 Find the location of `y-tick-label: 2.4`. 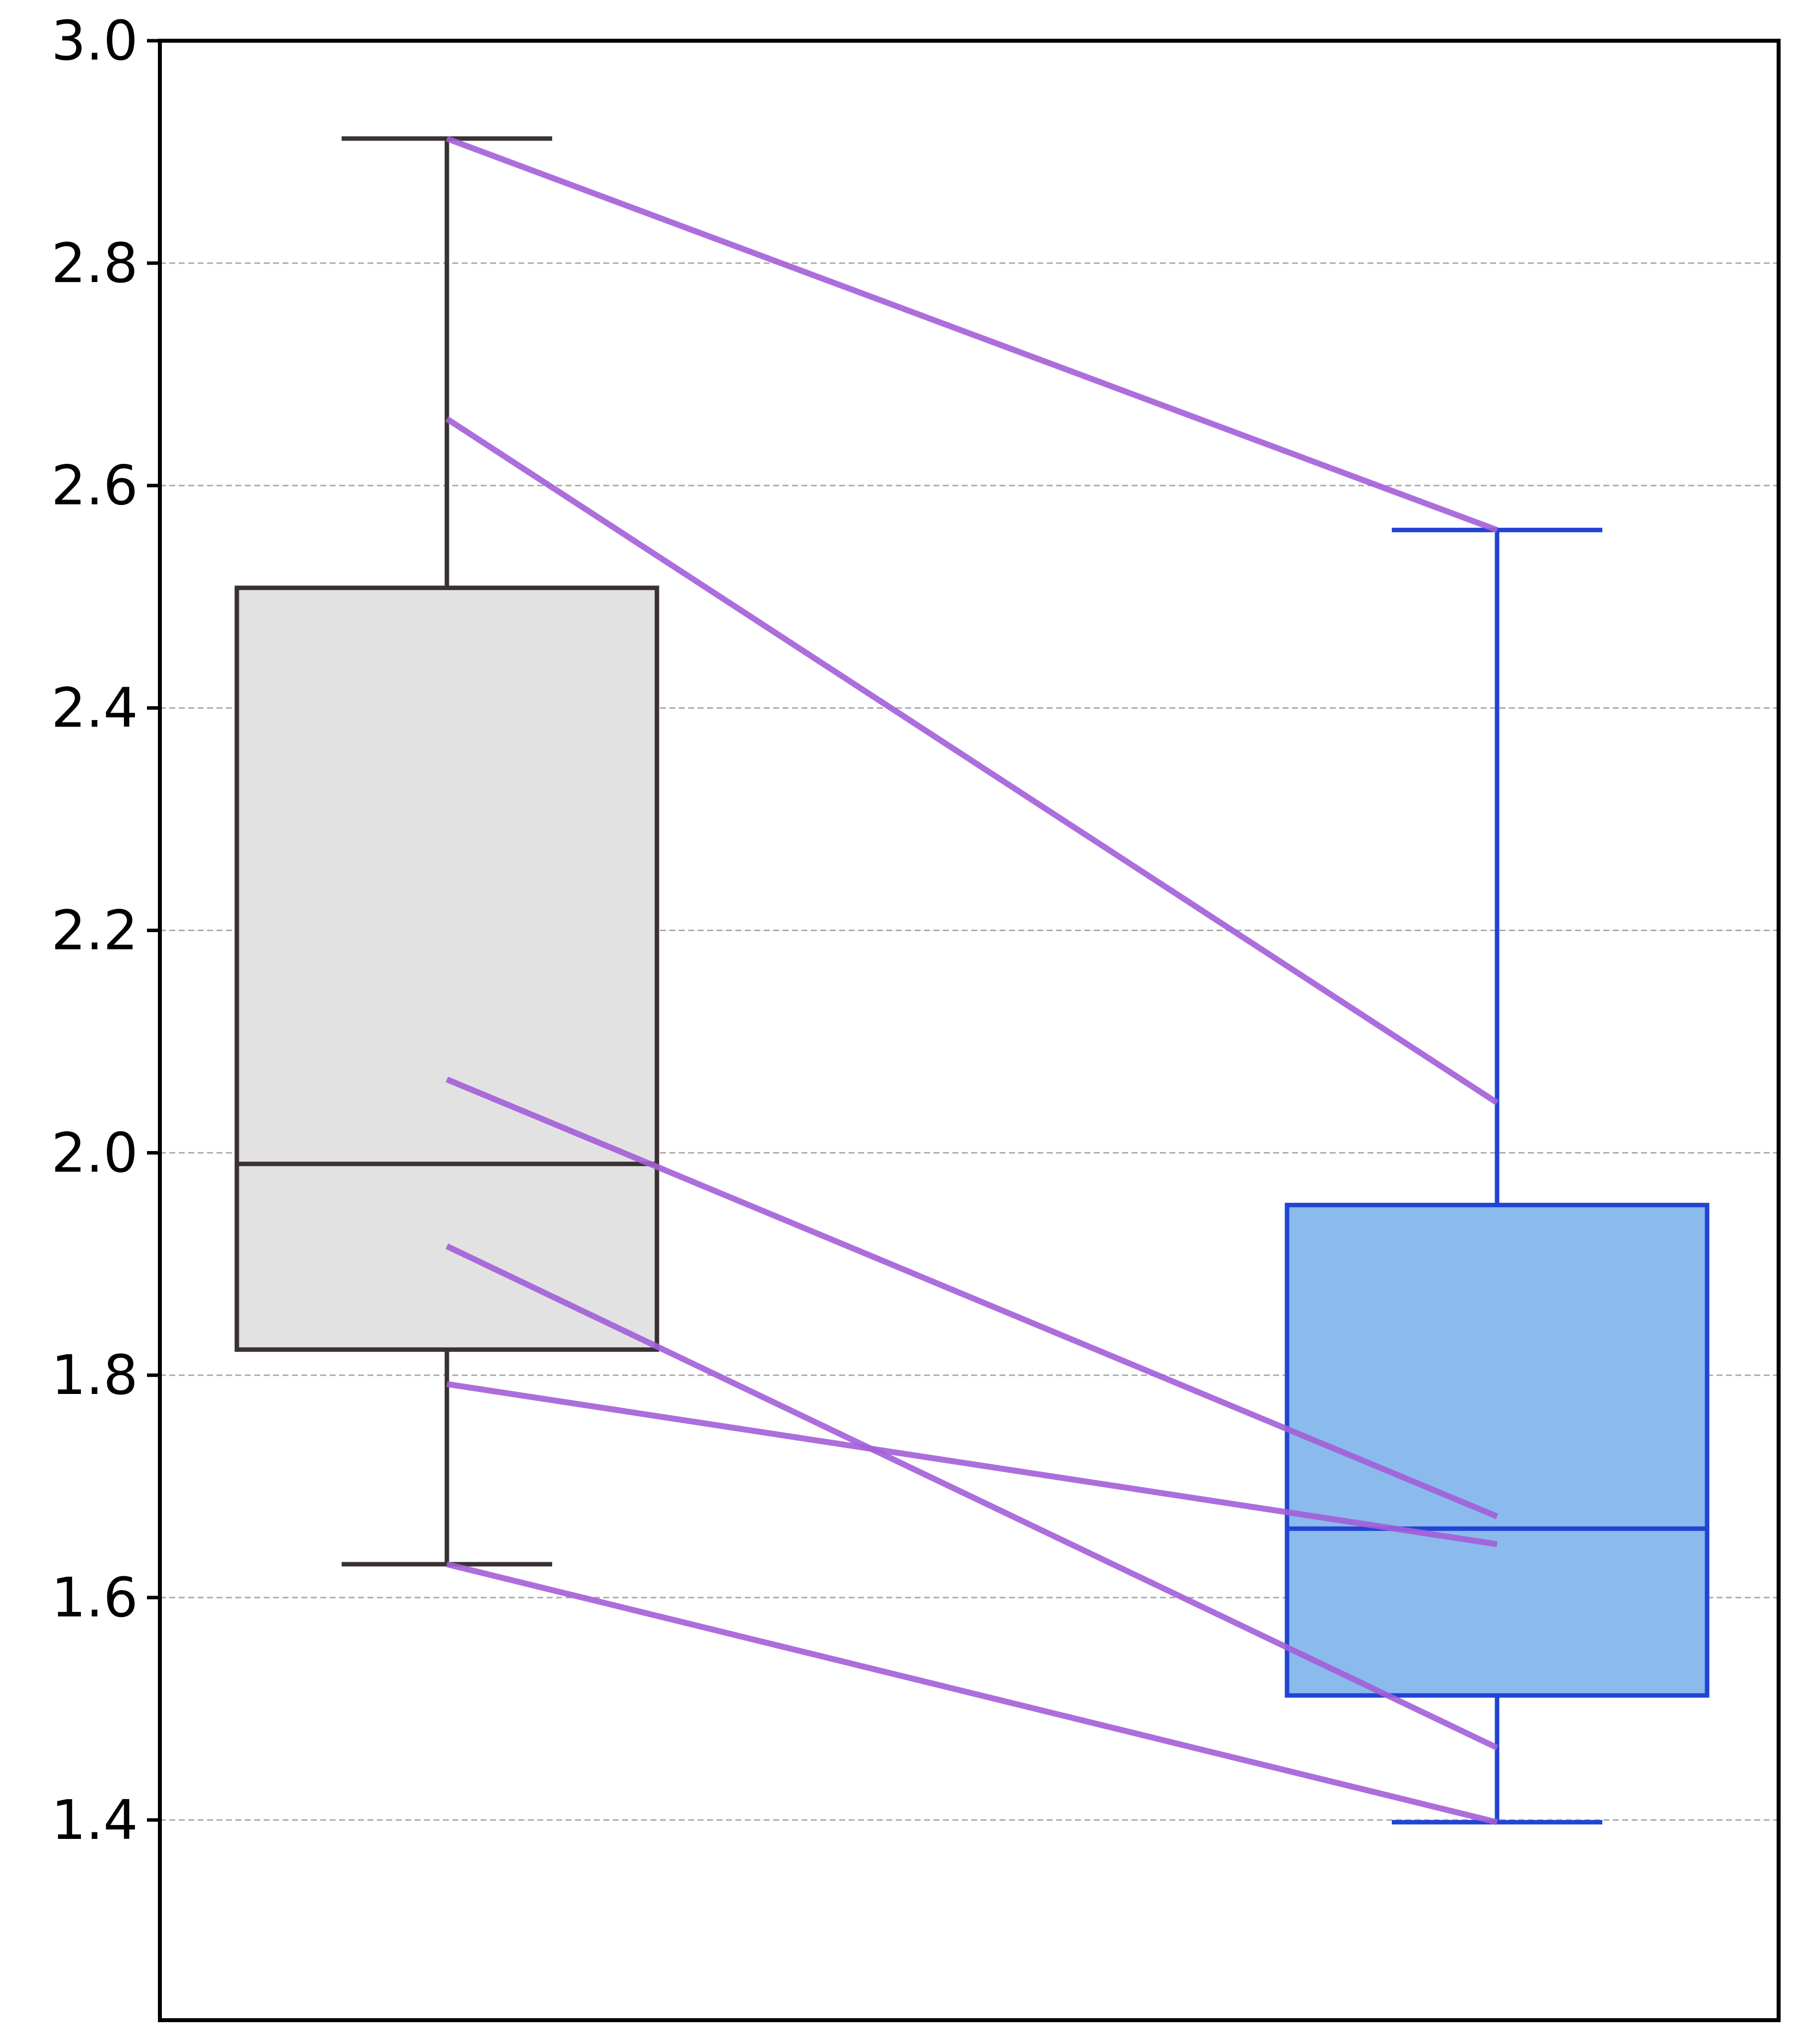

y-tick-label: 2.4 is located at coordinates (95, 708).